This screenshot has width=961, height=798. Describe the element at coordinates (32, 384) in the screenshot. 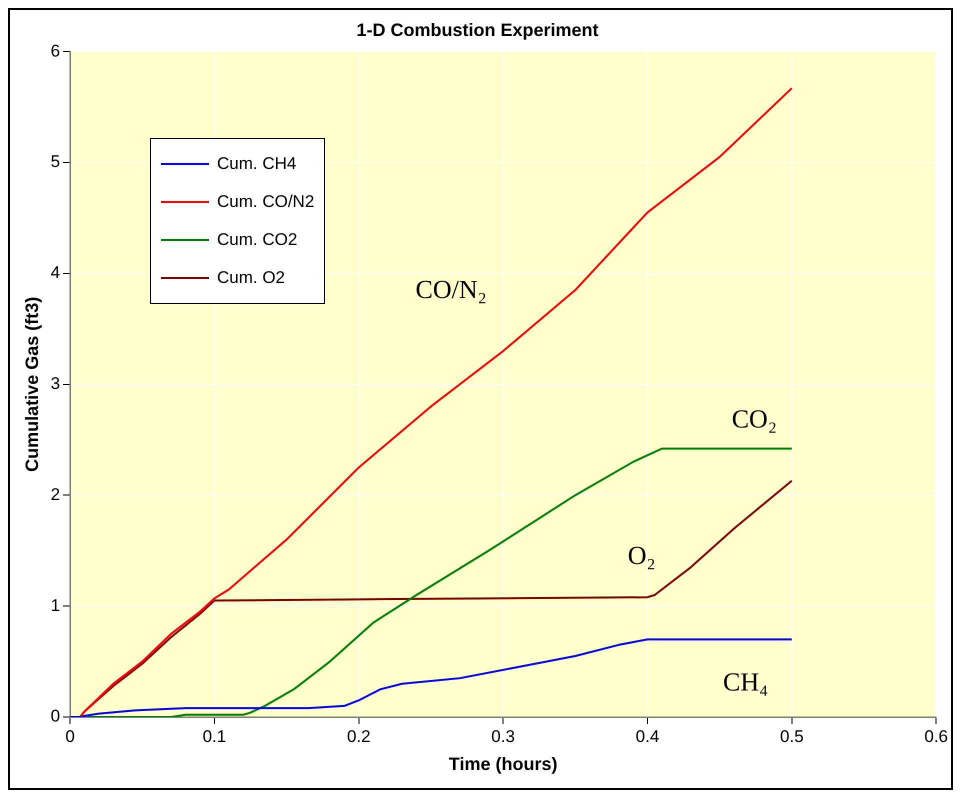

I see `y-axis-title: Cumulative Gas (ft3)` at that location.